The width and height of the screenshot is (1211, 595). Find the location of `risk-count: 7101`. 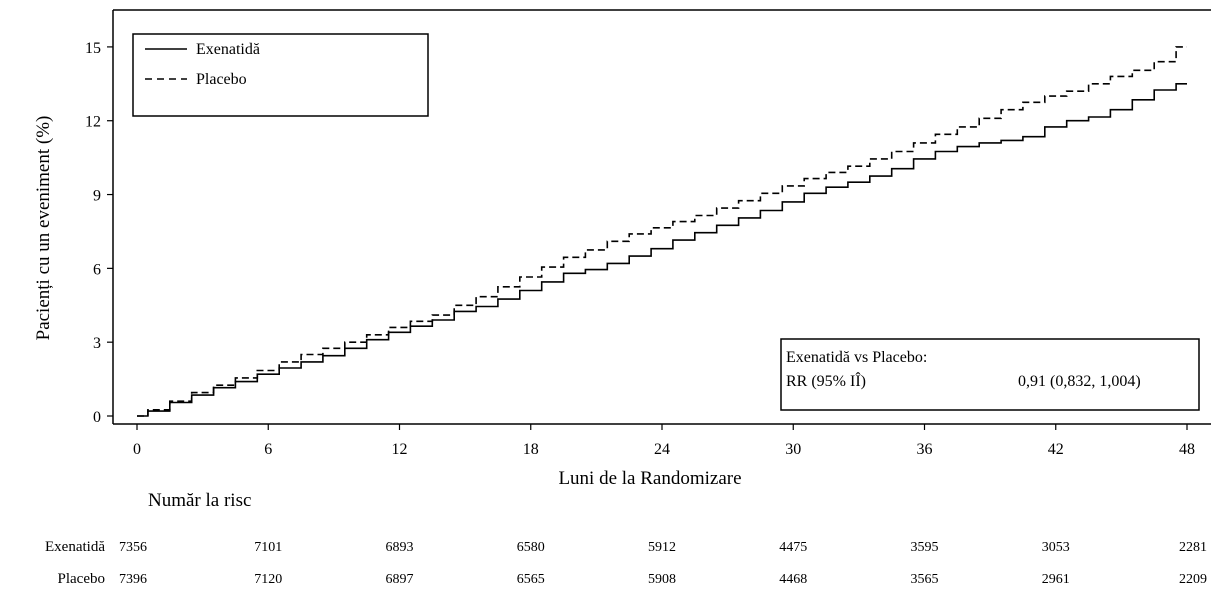

risk-count: 7101 is located at coordinates (268, 547).